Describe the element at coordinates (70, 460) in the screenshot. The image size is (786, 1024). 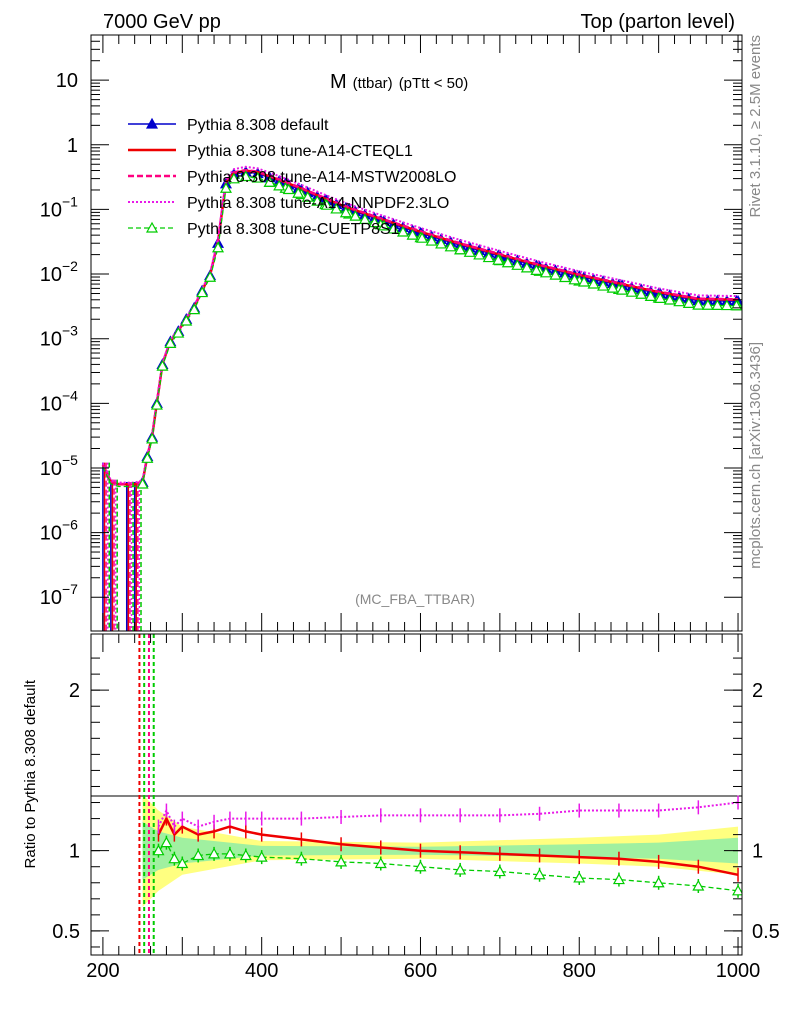
I see `y-tick-exponent: −5` at that location.